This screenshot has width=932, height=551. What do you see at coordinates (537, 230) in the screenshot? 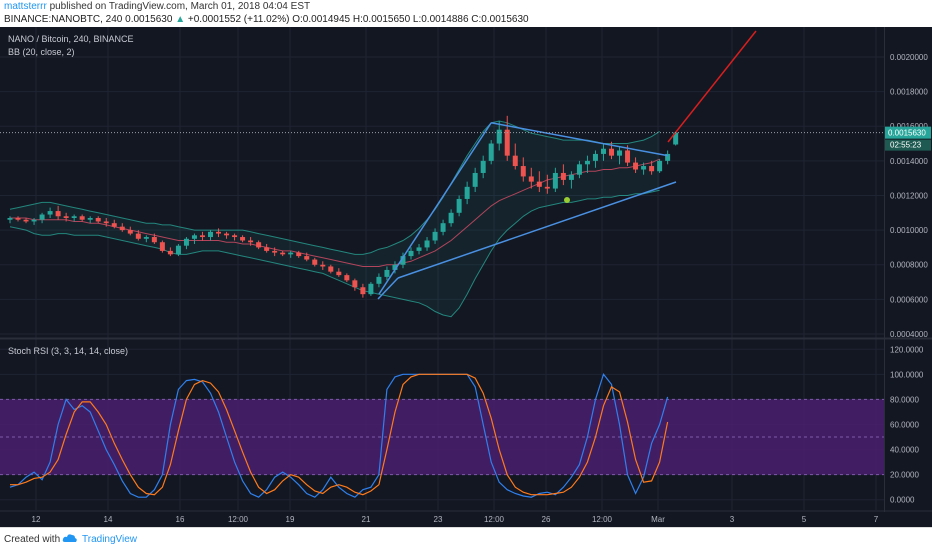
I see `trendline-lower-a` at bounding box center [537, 230].